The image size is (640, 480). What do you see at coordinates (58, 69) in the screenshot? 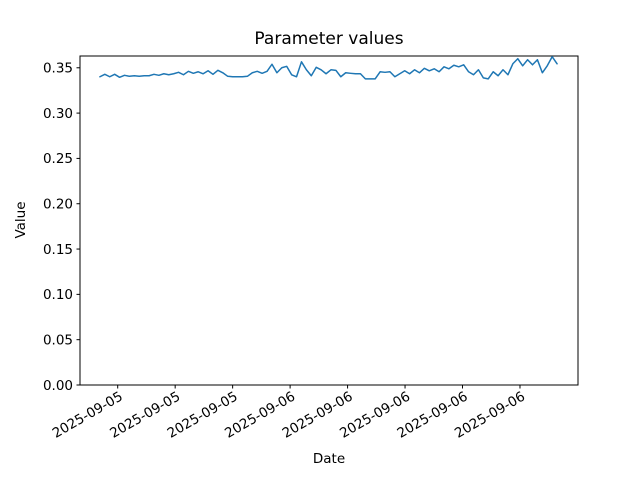
I see `y-tick-label: 0.35` at bounding box center [58, 69].